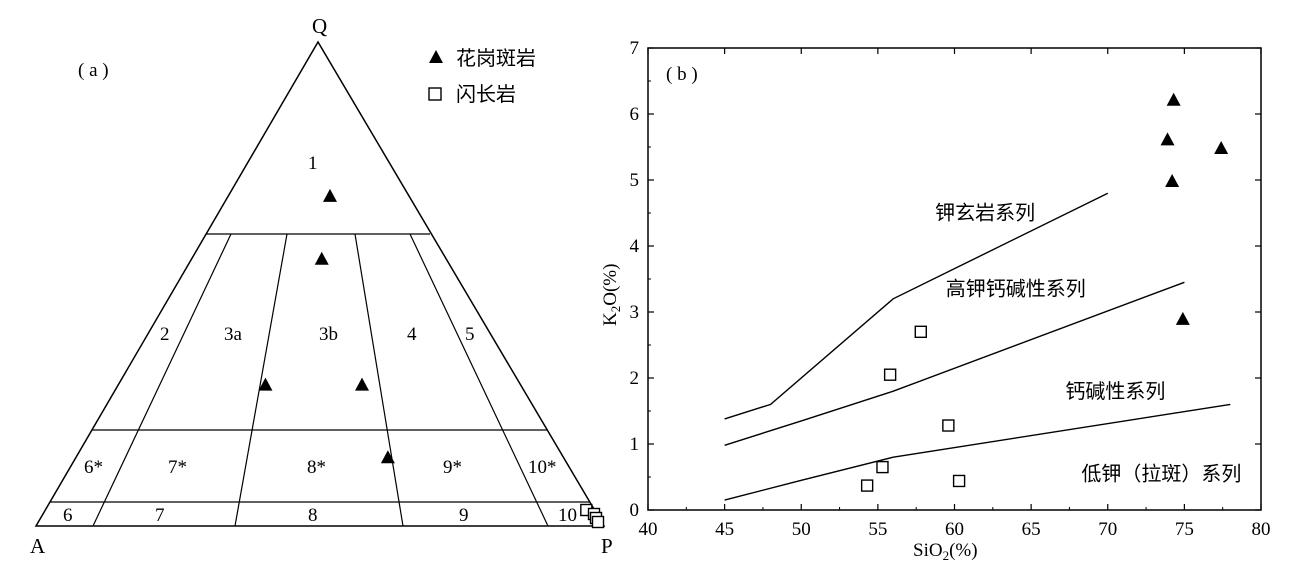 This screenshot has height=578, width=1309. What do you see at coordinates (486, 94) in the screenshot?
I see `legend-label-diorite: 闪长岩` at bounding box center [486, 94].